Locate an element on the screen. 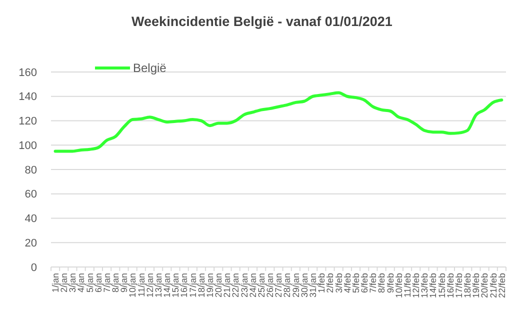 This screenshot has height=332, width=524. x-tick-label: 10/feb is located at coordinates (399, 285).